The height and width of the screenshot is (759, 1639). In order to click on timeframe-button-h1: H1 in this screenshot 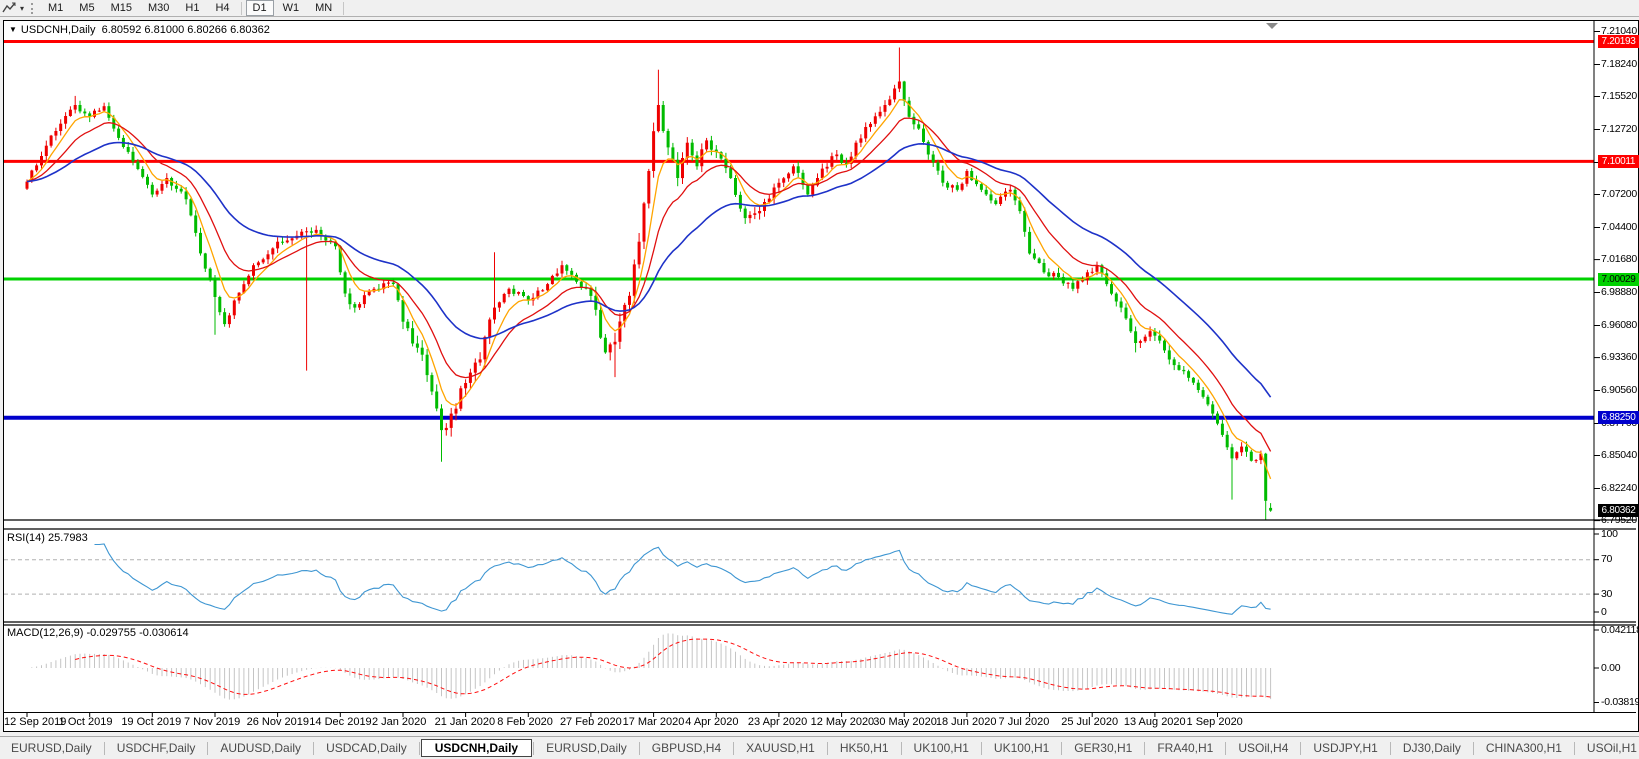, I will do `click(192, 8)`.